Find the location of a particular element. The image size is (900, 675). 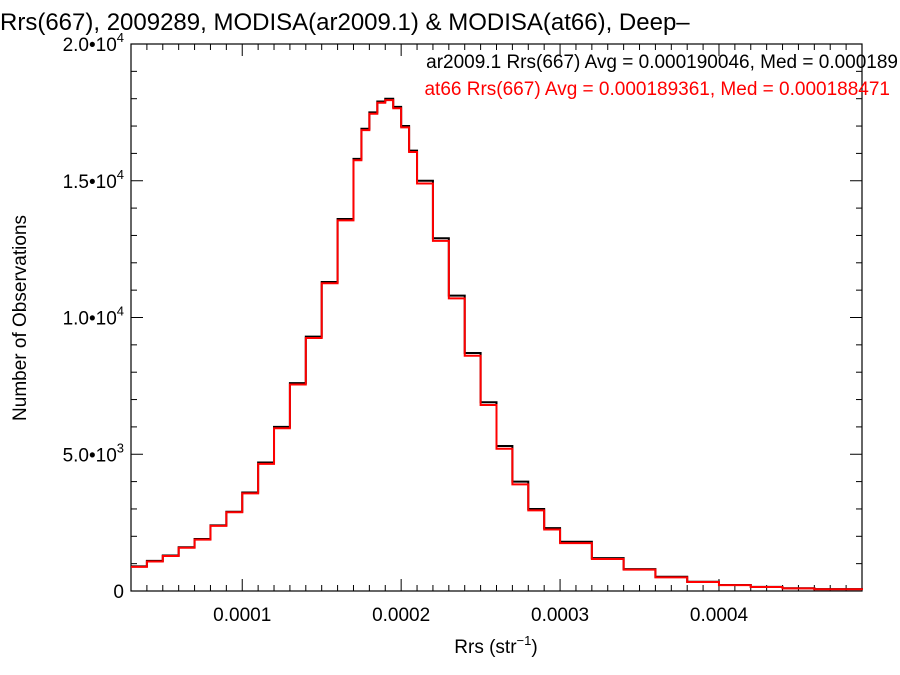

y-tick-label: 1.5•104 is located at coordinates (93, 180).